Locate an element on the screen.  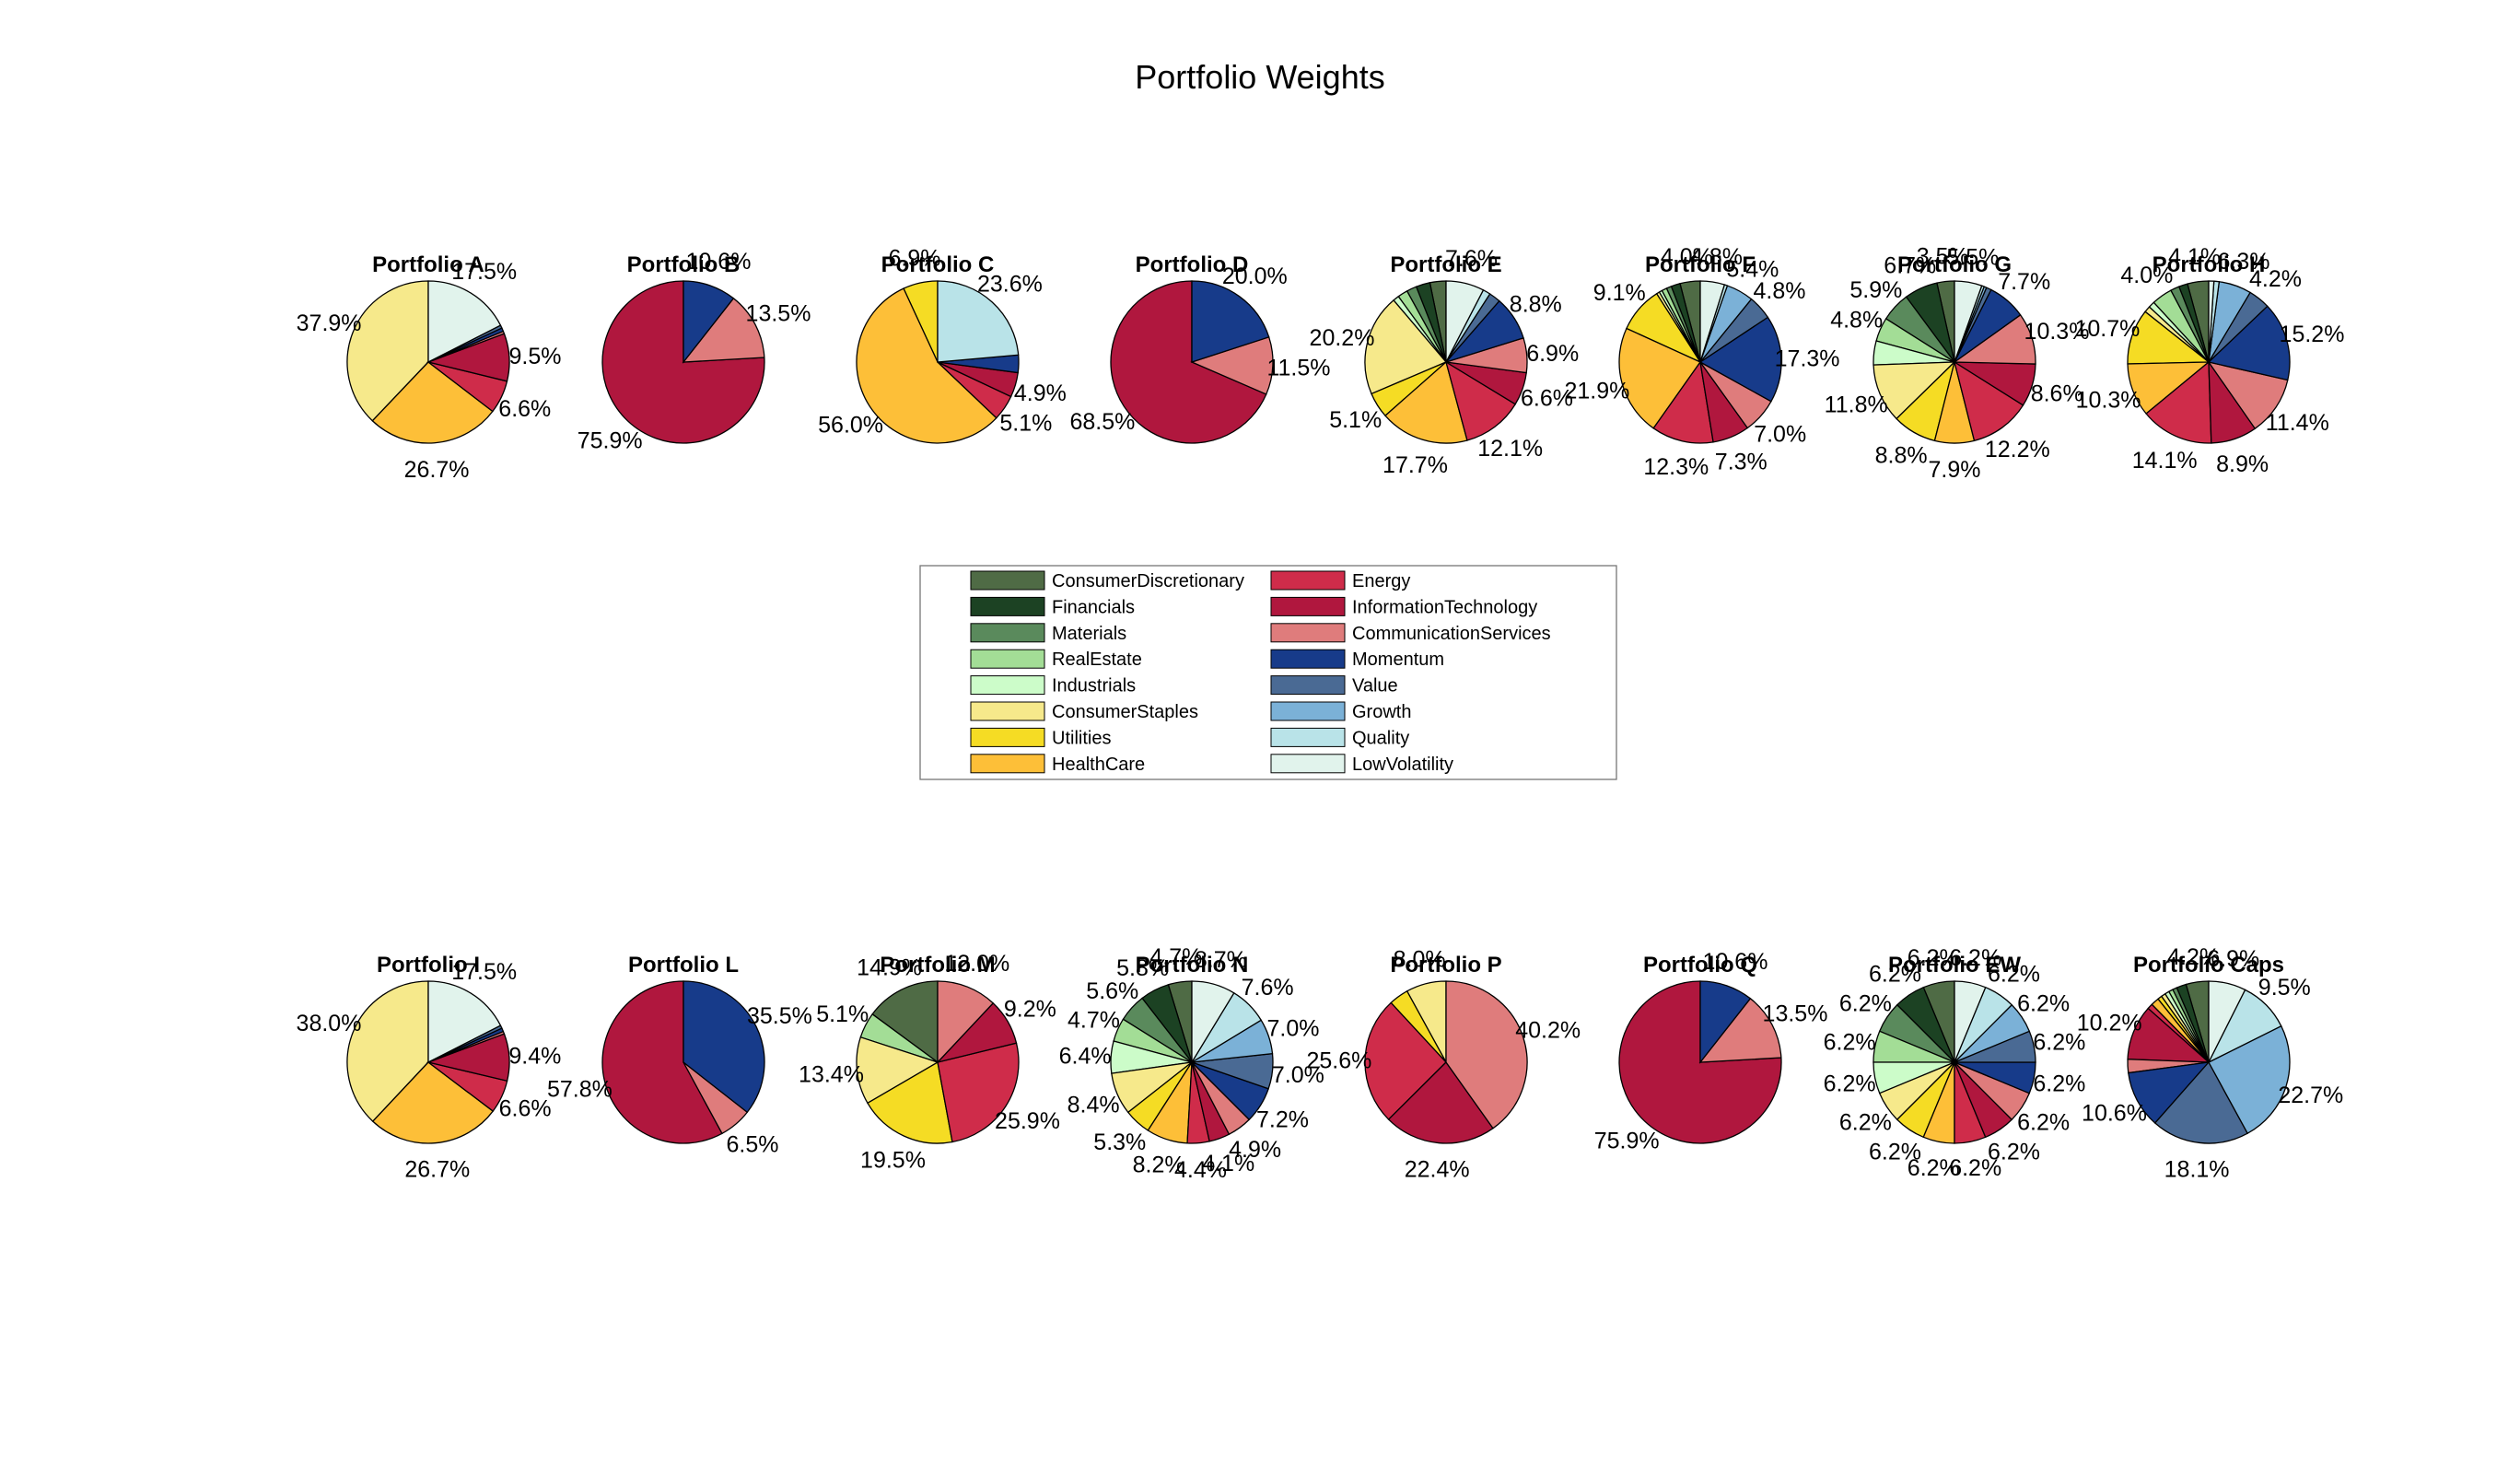
legend-item: InformationTechnology is located at coordinates (1403, 607).